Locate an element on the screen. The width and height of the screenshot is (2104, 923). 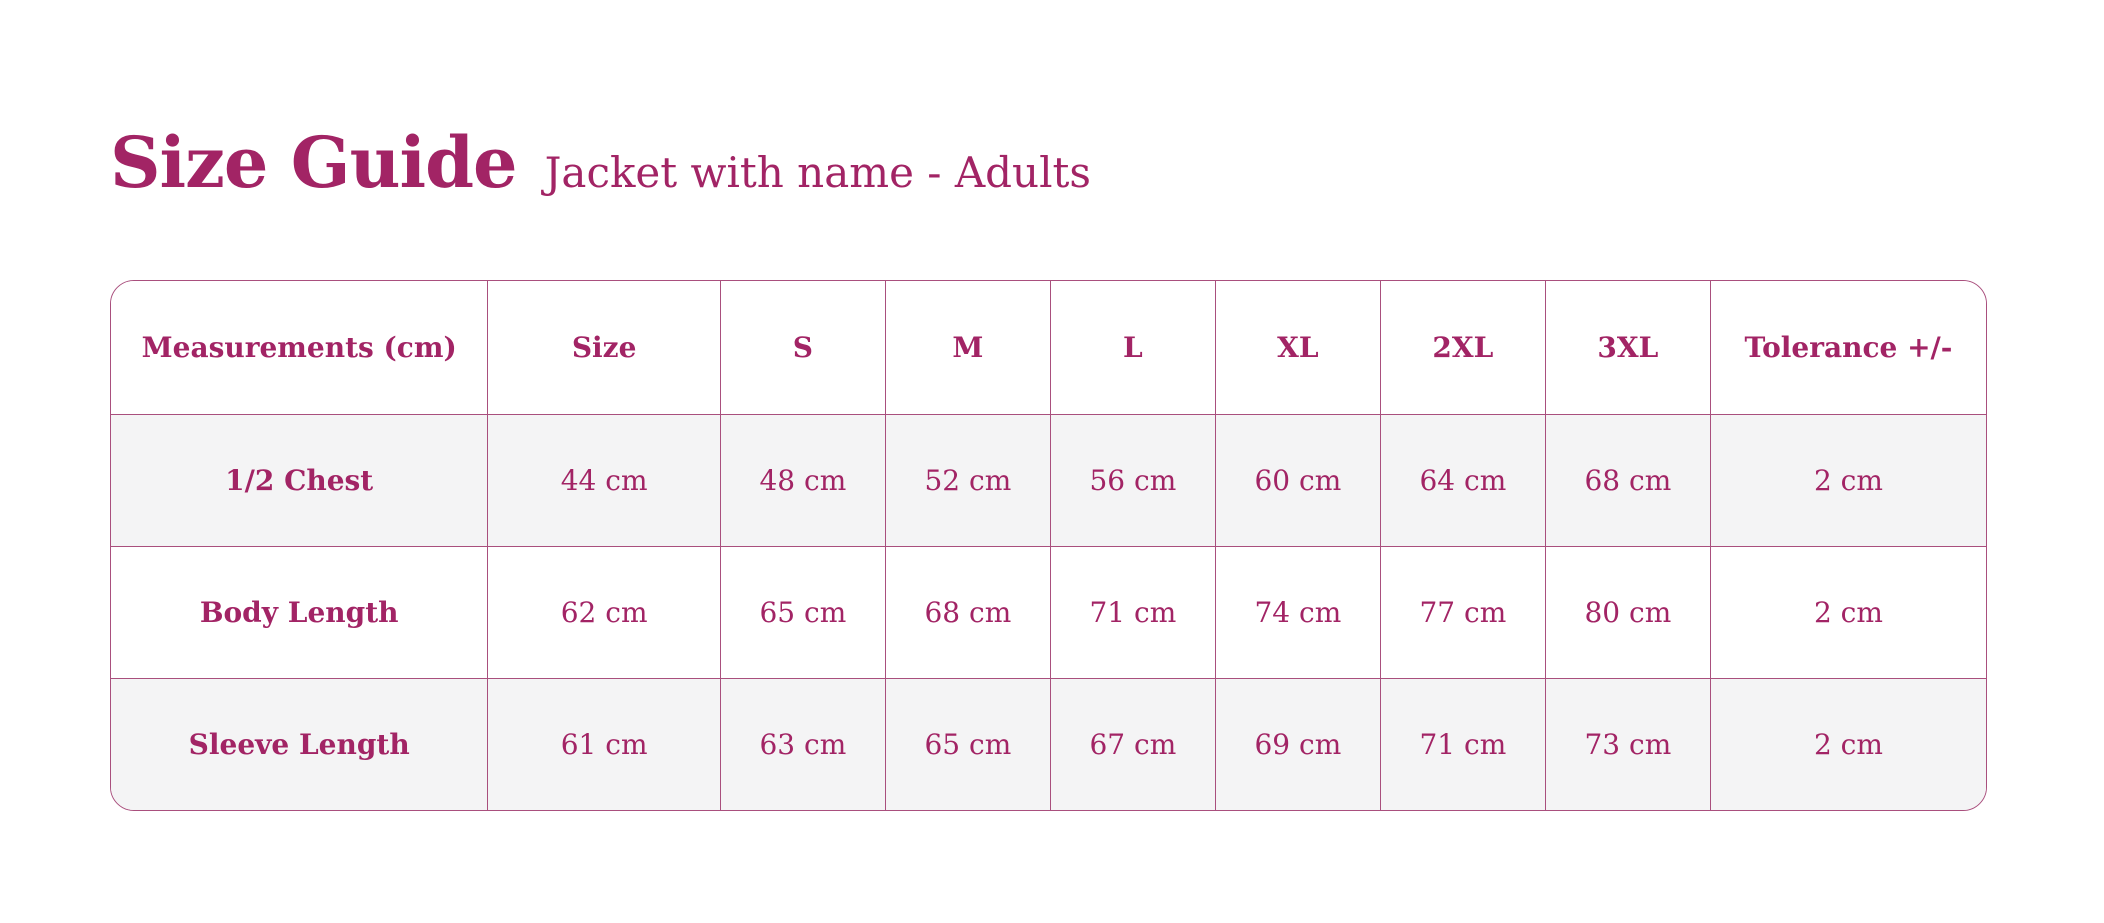
page-title: Size Guide is located at coordinates (314, 162).